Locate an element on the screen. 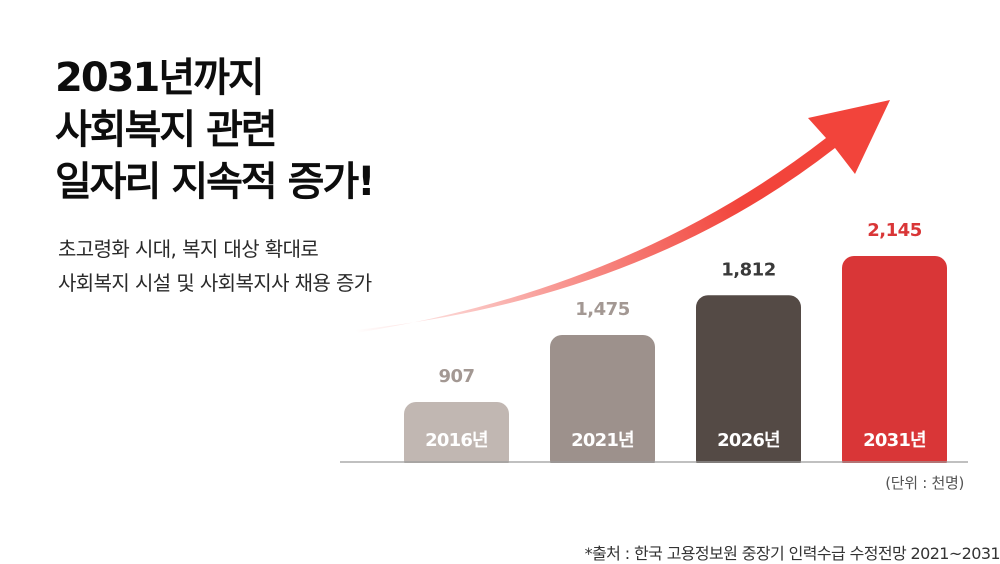 The image size is (1000, 564). category-label: 2016년 is located at coordinates (456, 440).